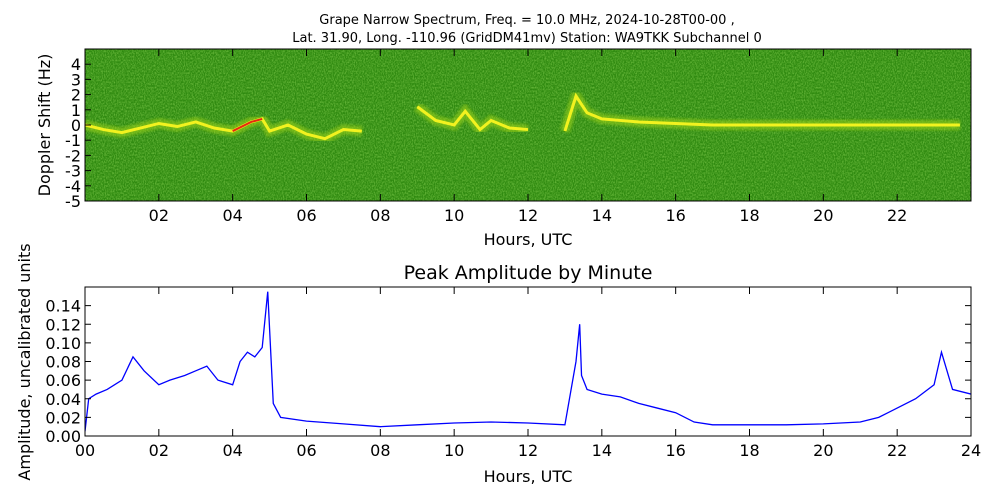  I want to click on spectrogram-x-tick-label: 06, so click(306, 215).